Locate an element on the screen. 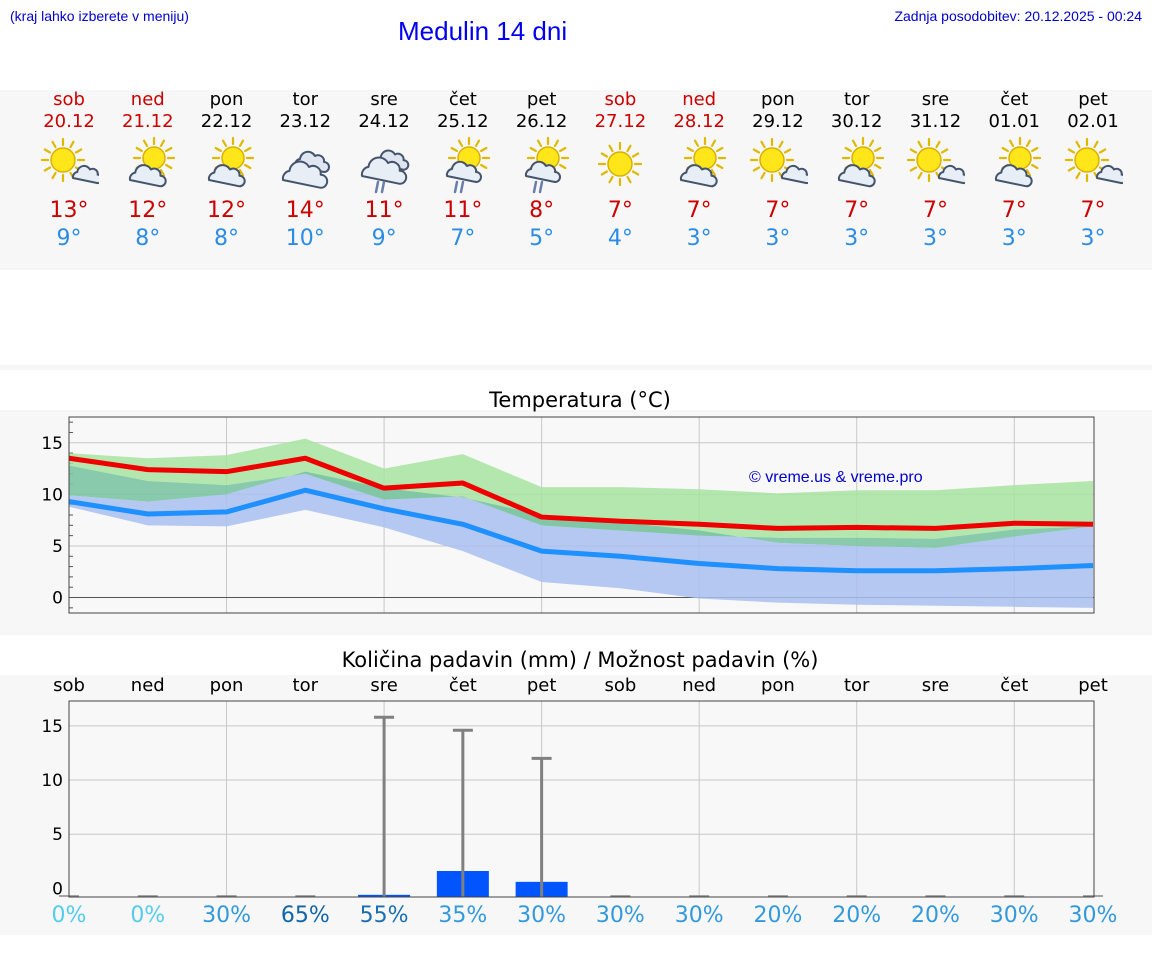  precip-day-label: čet is located at coordinates (1014, 685).